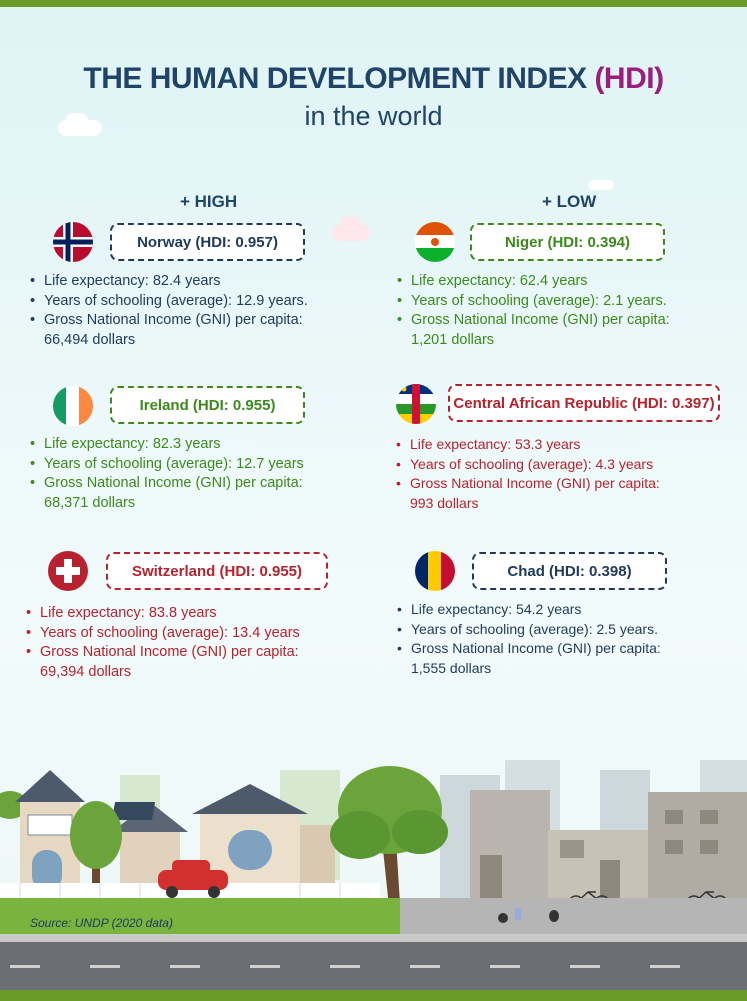 Image resolution: width=747 pixels, height=1001 pixels. What do you see at coordinates (373, 116) in the screenshot?
I see `page-subtitle: in the world` at bounding box center [373, 116].